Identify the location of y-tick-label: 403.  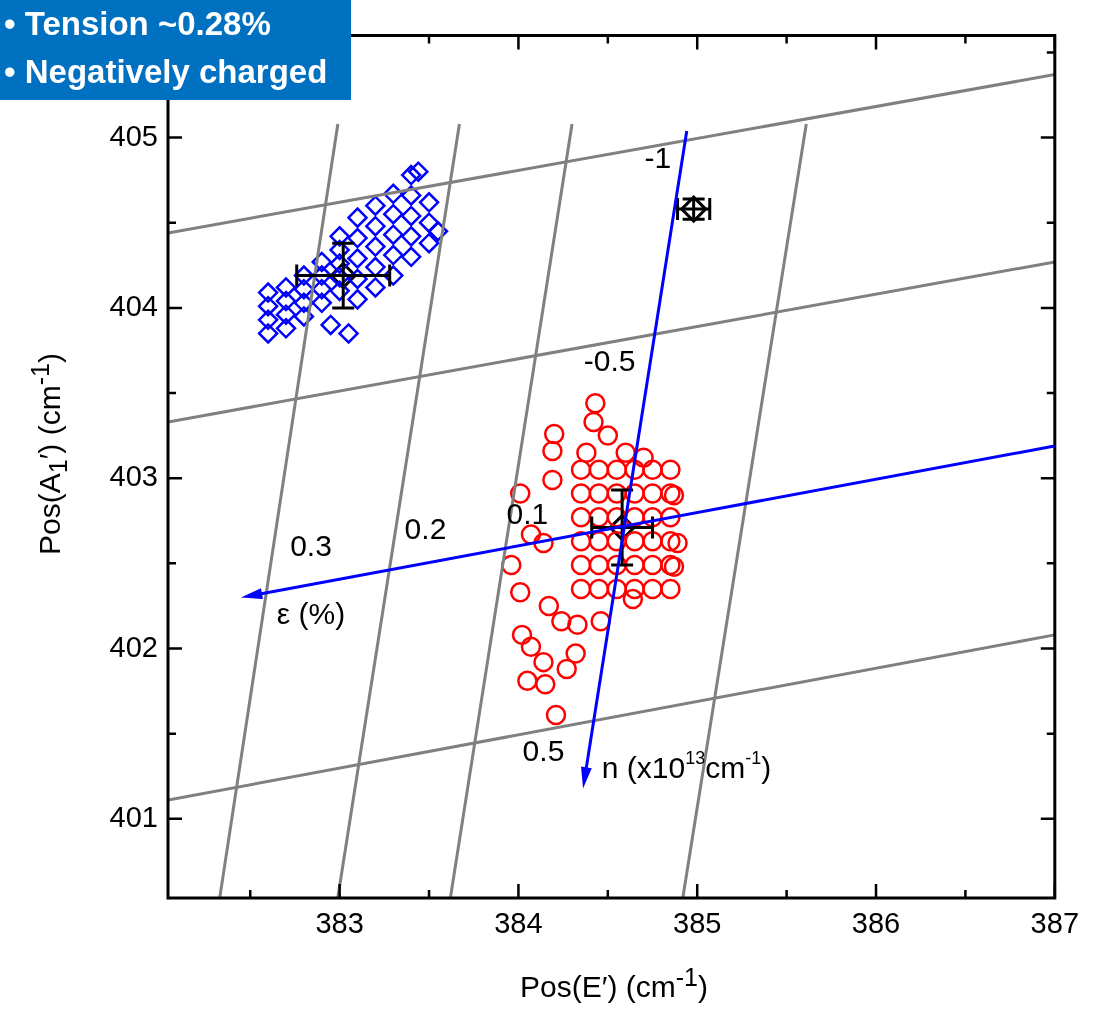
(133, 476).